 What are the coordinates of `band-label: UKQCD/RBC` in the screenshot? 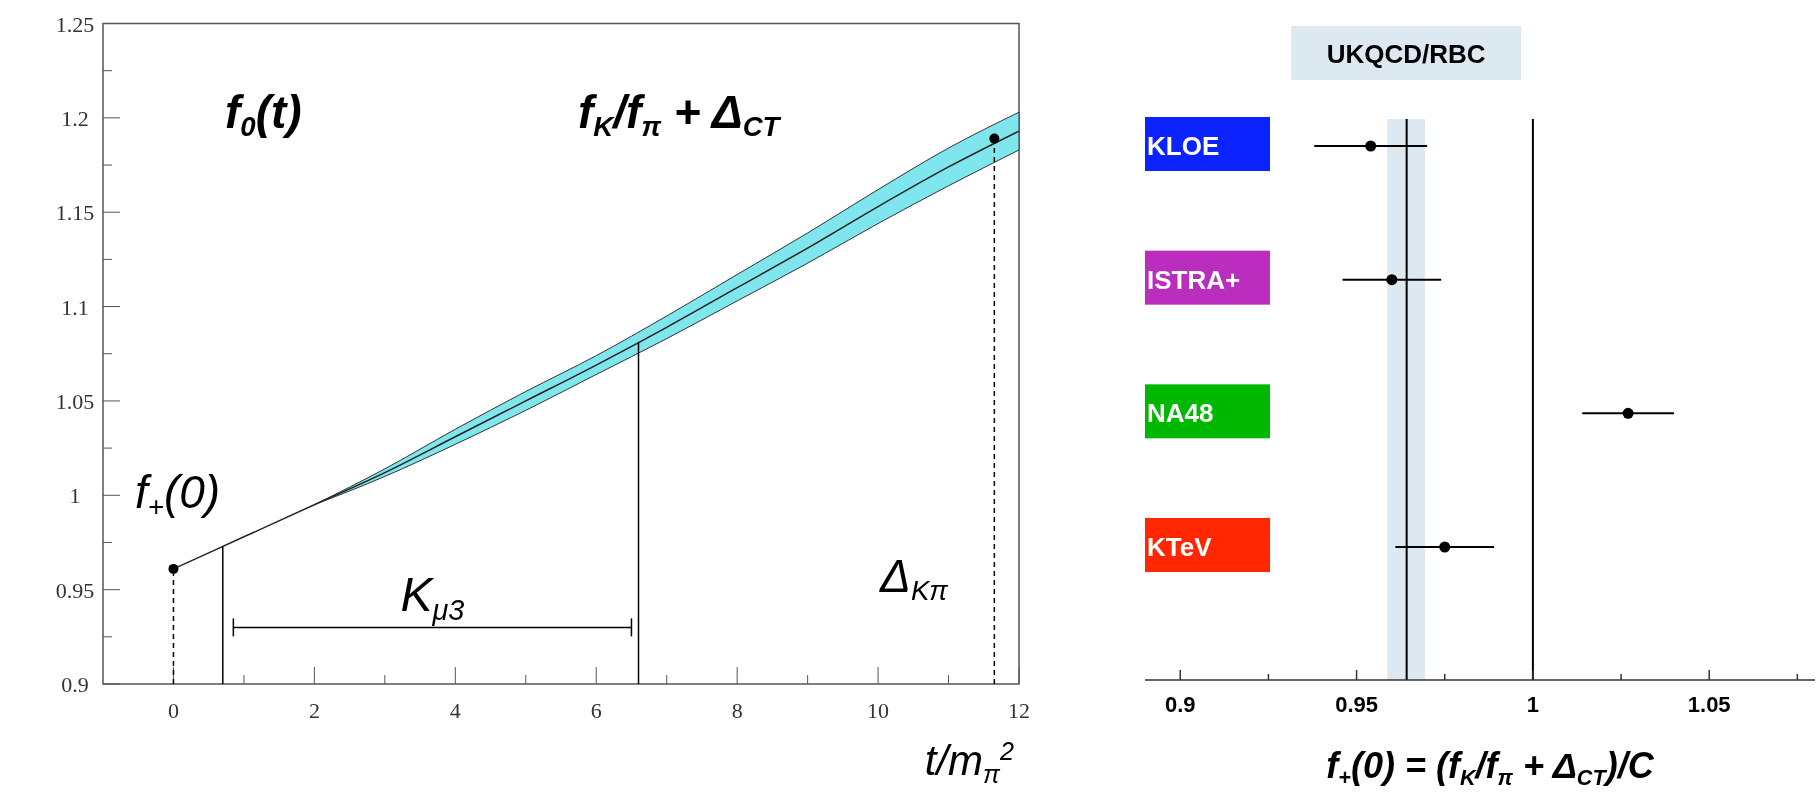 It's located at (1406, 54).